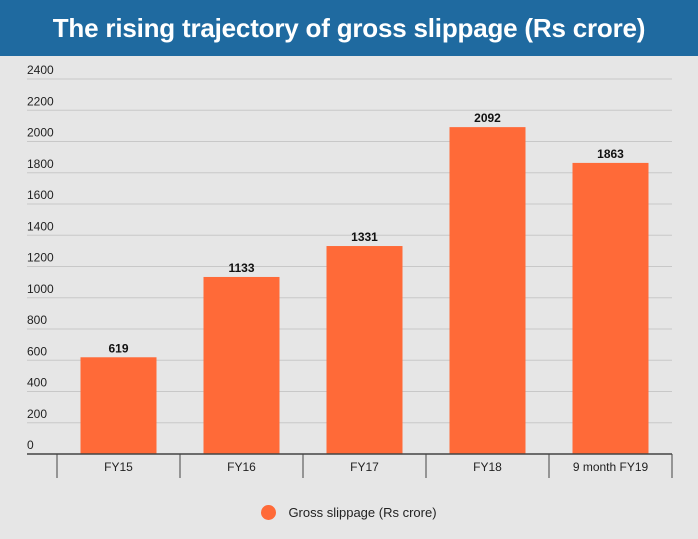  What do you see at coordinates (487, 118) in the screenshot?
I see `data-label-fy18: 2092` at bounding box center [487, 118].